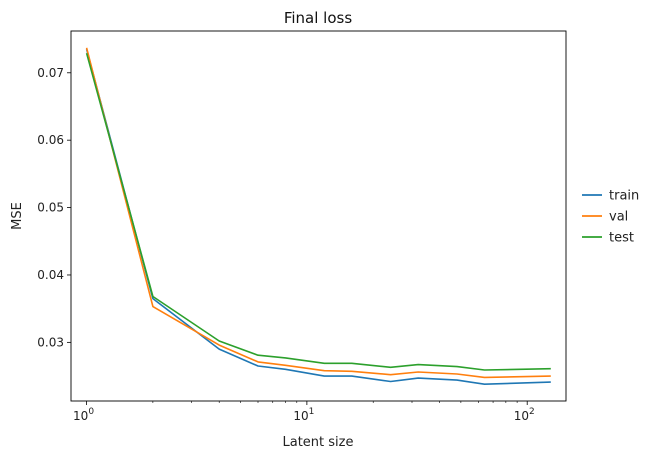  I want to click on y-axis-title: MSE, so click(17, 216).